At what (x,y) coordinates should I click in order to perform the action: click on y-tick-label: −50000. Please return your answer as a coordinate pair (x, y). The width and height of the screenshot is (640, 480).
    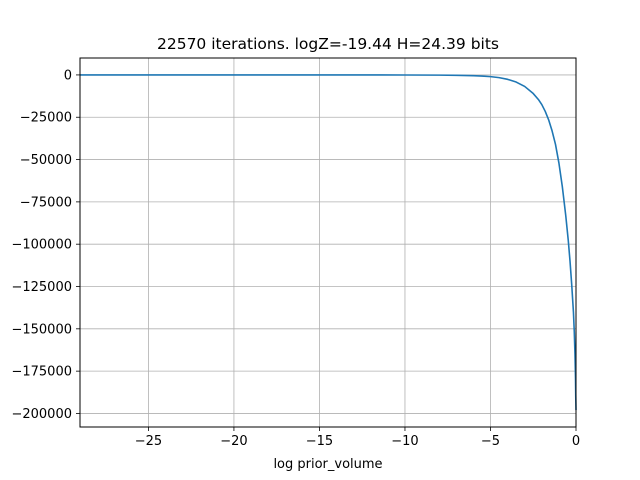
    Looking at the image, I should click on (46, 160).